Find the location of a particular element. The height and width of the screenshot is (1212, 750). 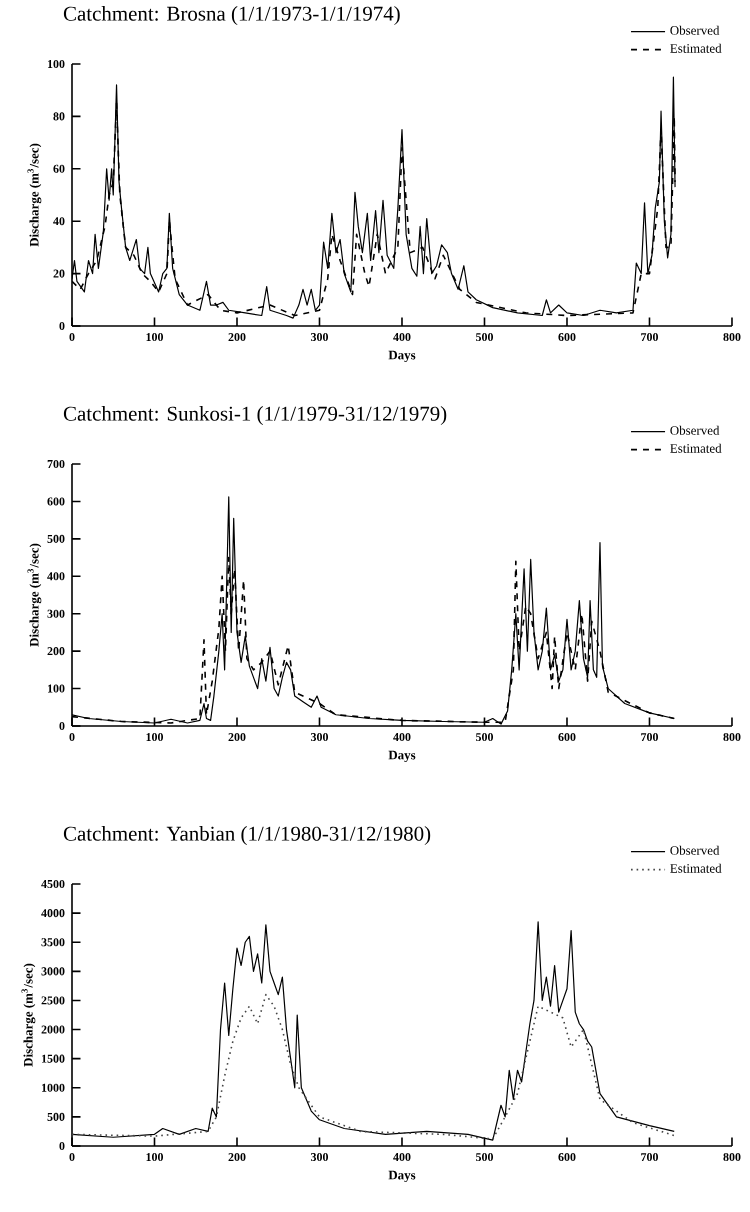

chart-title: Catchment: Sunkosi-1 (1/1/1979-31/12/1979) is located at coordinates (255, 415).